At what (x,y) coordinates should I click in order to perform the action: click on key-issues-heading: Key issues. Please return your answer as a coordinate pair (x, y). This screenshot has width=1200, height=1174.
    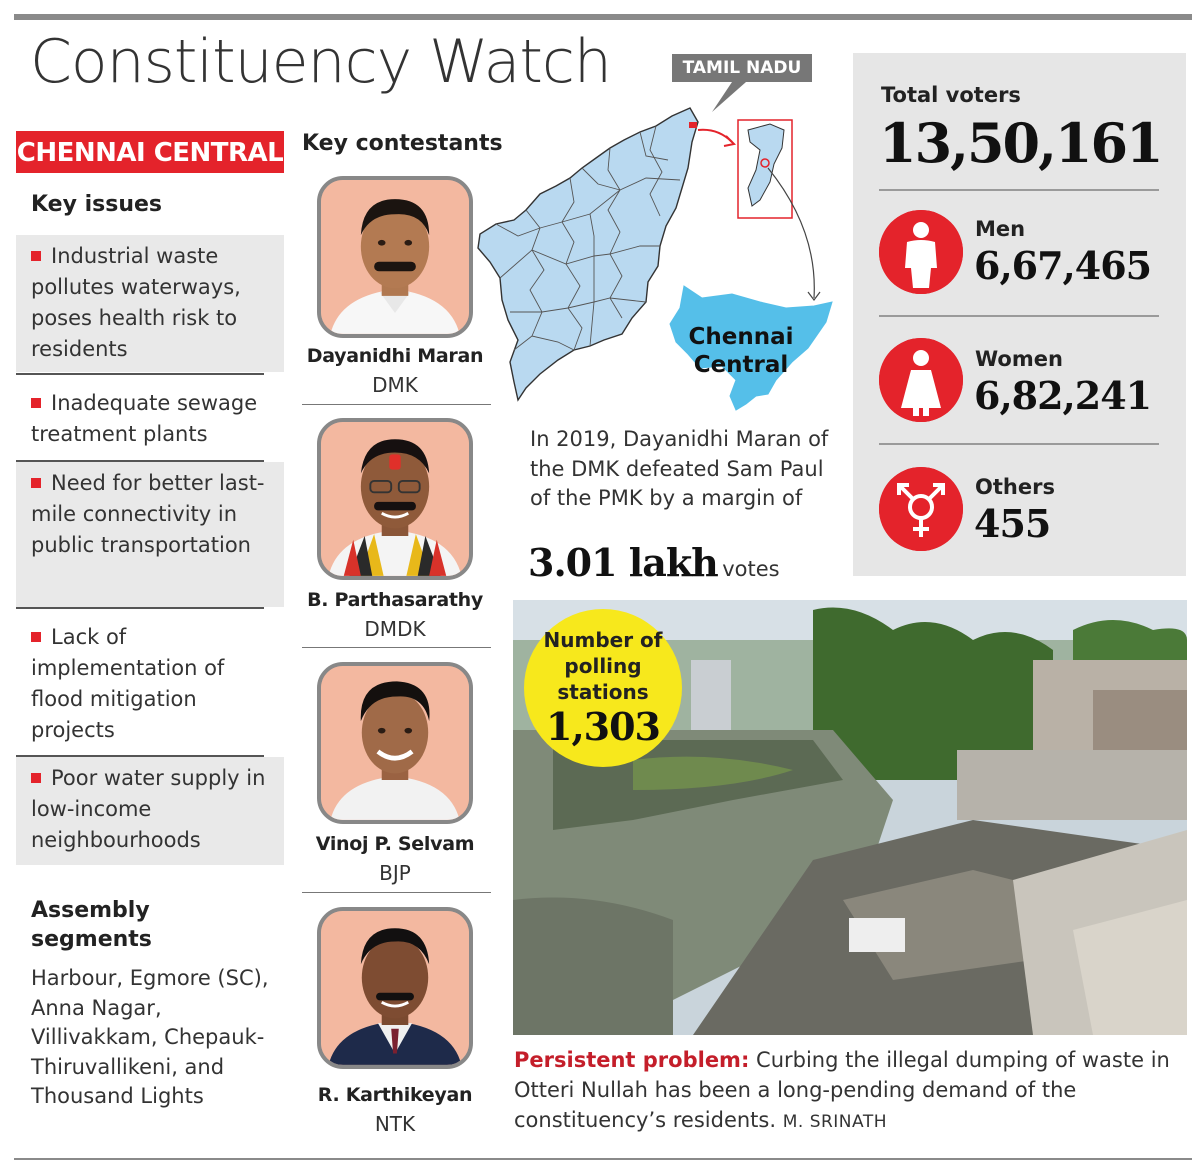
    Looking at the image, I should click on (96, 204).